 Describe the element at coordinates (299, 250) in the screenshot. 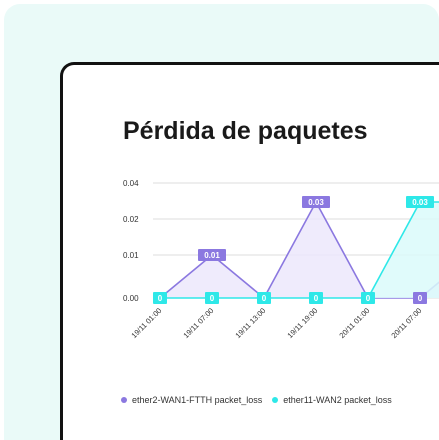

I see `series-area` at that location.